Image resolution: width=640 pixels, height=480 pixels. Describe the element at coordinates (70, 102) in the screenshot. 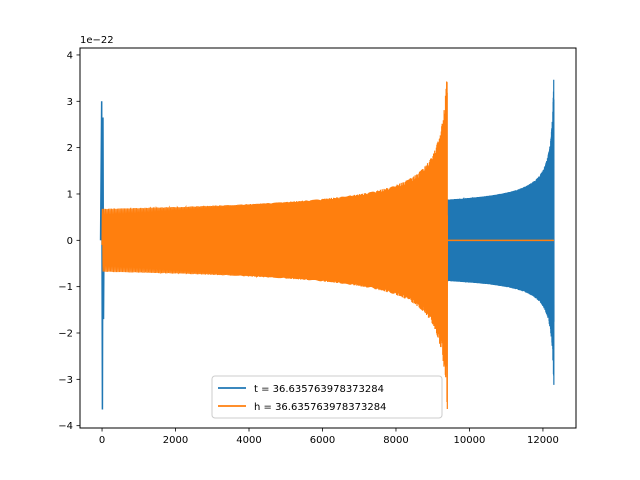

I see `y-tick-label: 3` at that location.